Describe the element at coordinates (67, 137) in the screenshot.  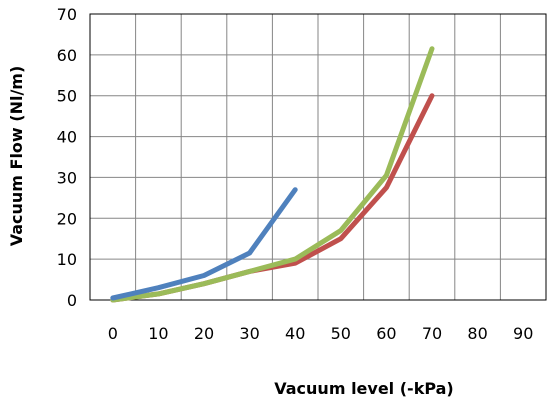
I see `y-tick-label: 40` at that location.